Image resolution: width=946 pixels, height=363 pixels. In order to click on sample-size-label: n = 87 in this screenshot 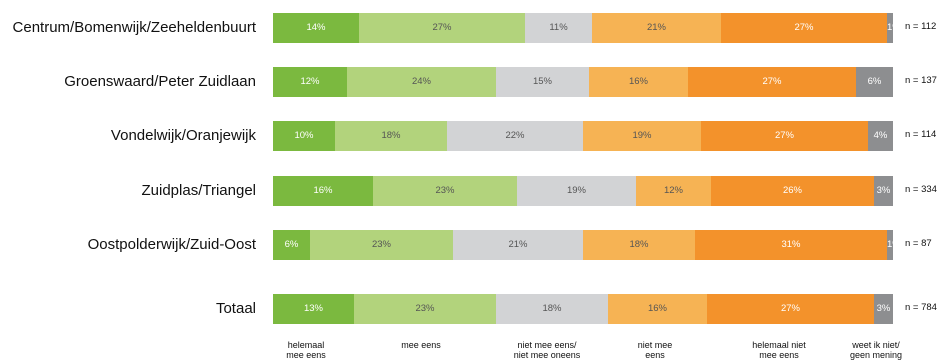, I will do `click(918, 243)`.